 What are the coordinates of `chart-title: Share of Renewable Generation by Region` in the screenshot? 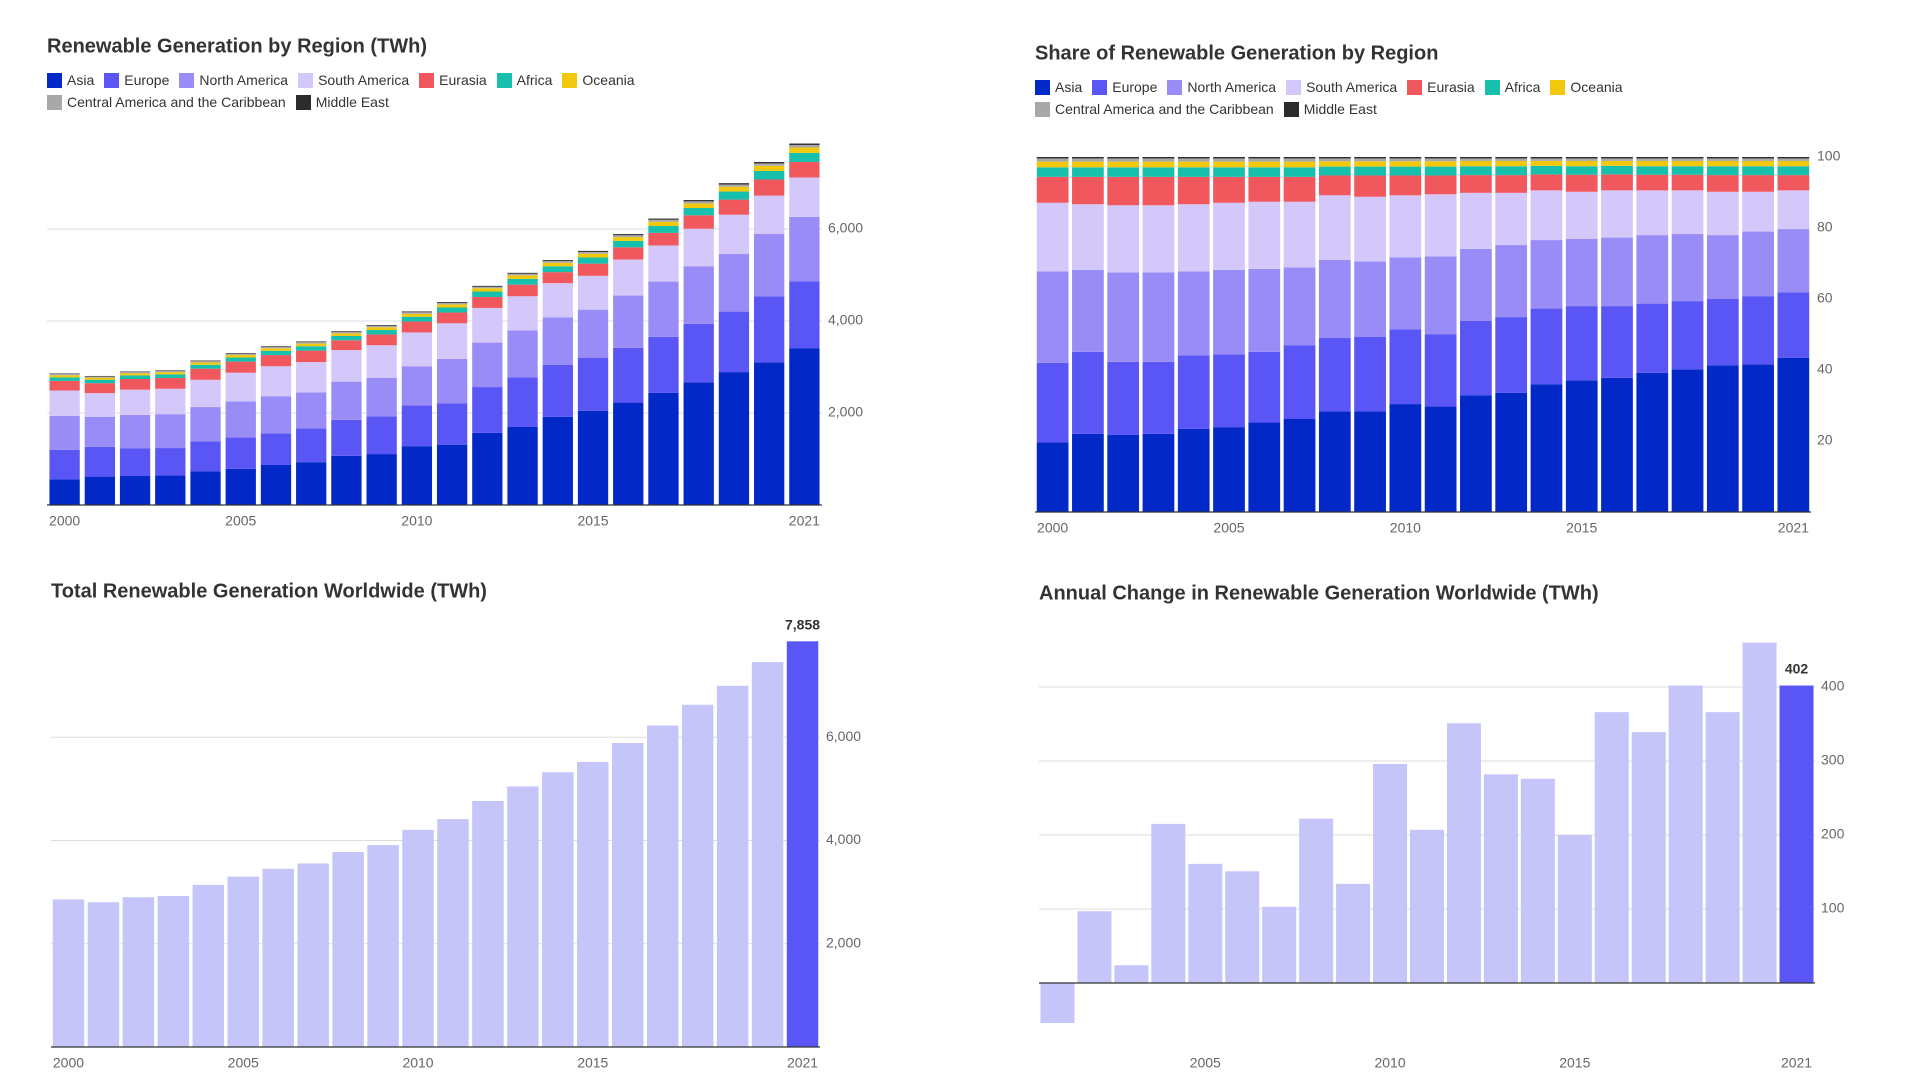 It's located at (1236, 53).